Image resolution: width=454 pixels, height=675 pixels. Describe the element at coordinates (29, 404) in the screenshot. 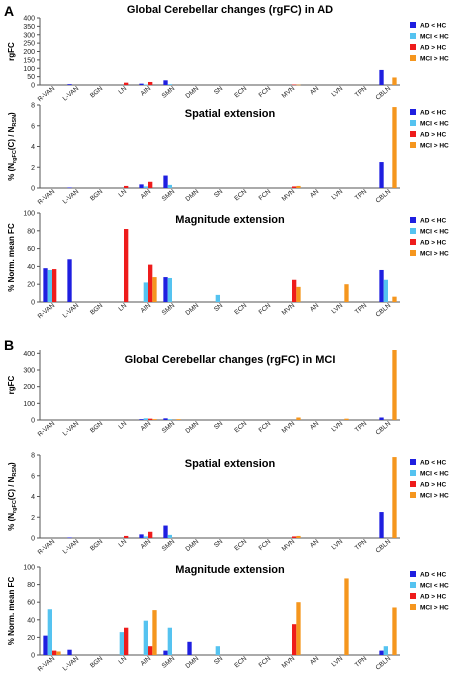

I see `y-tick-label: 100` at that location.